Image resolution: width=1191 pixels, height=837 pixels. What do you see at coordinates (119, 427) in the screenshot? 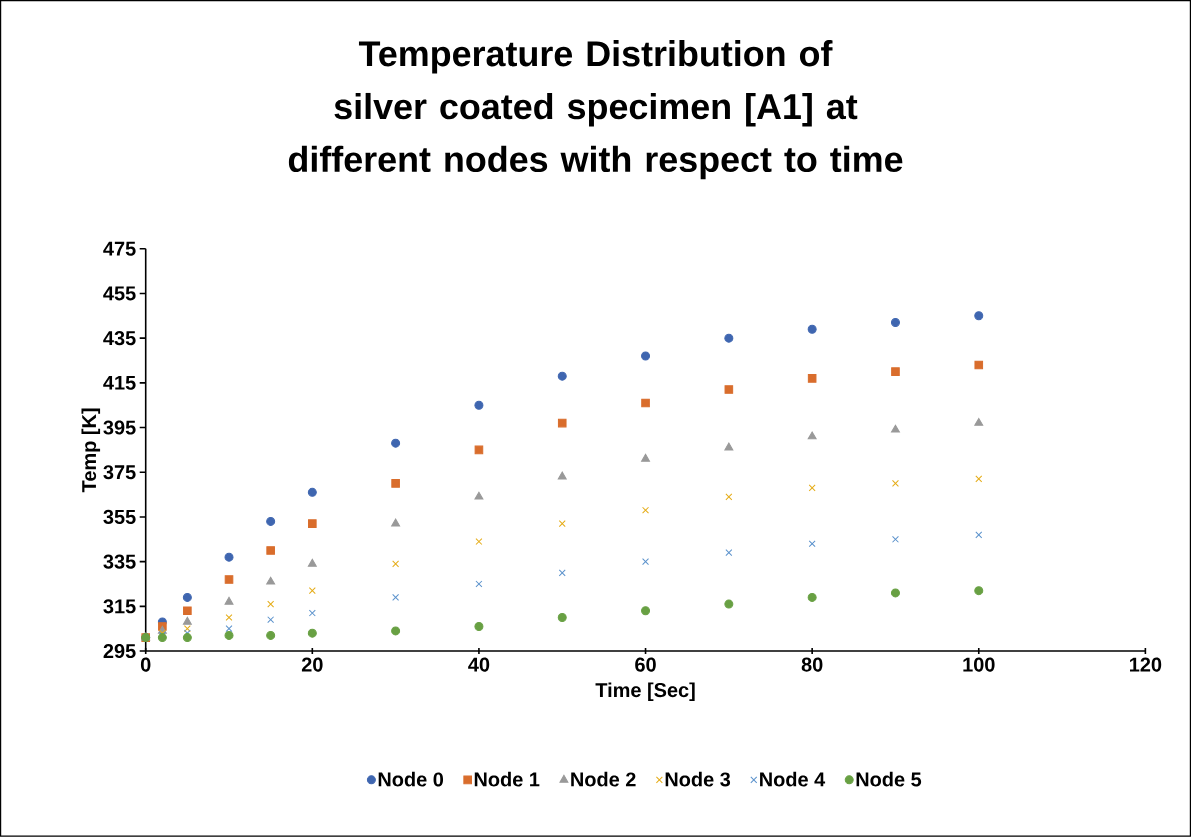
I see `y-tick-label: 395` at bounding box center [119, 427].